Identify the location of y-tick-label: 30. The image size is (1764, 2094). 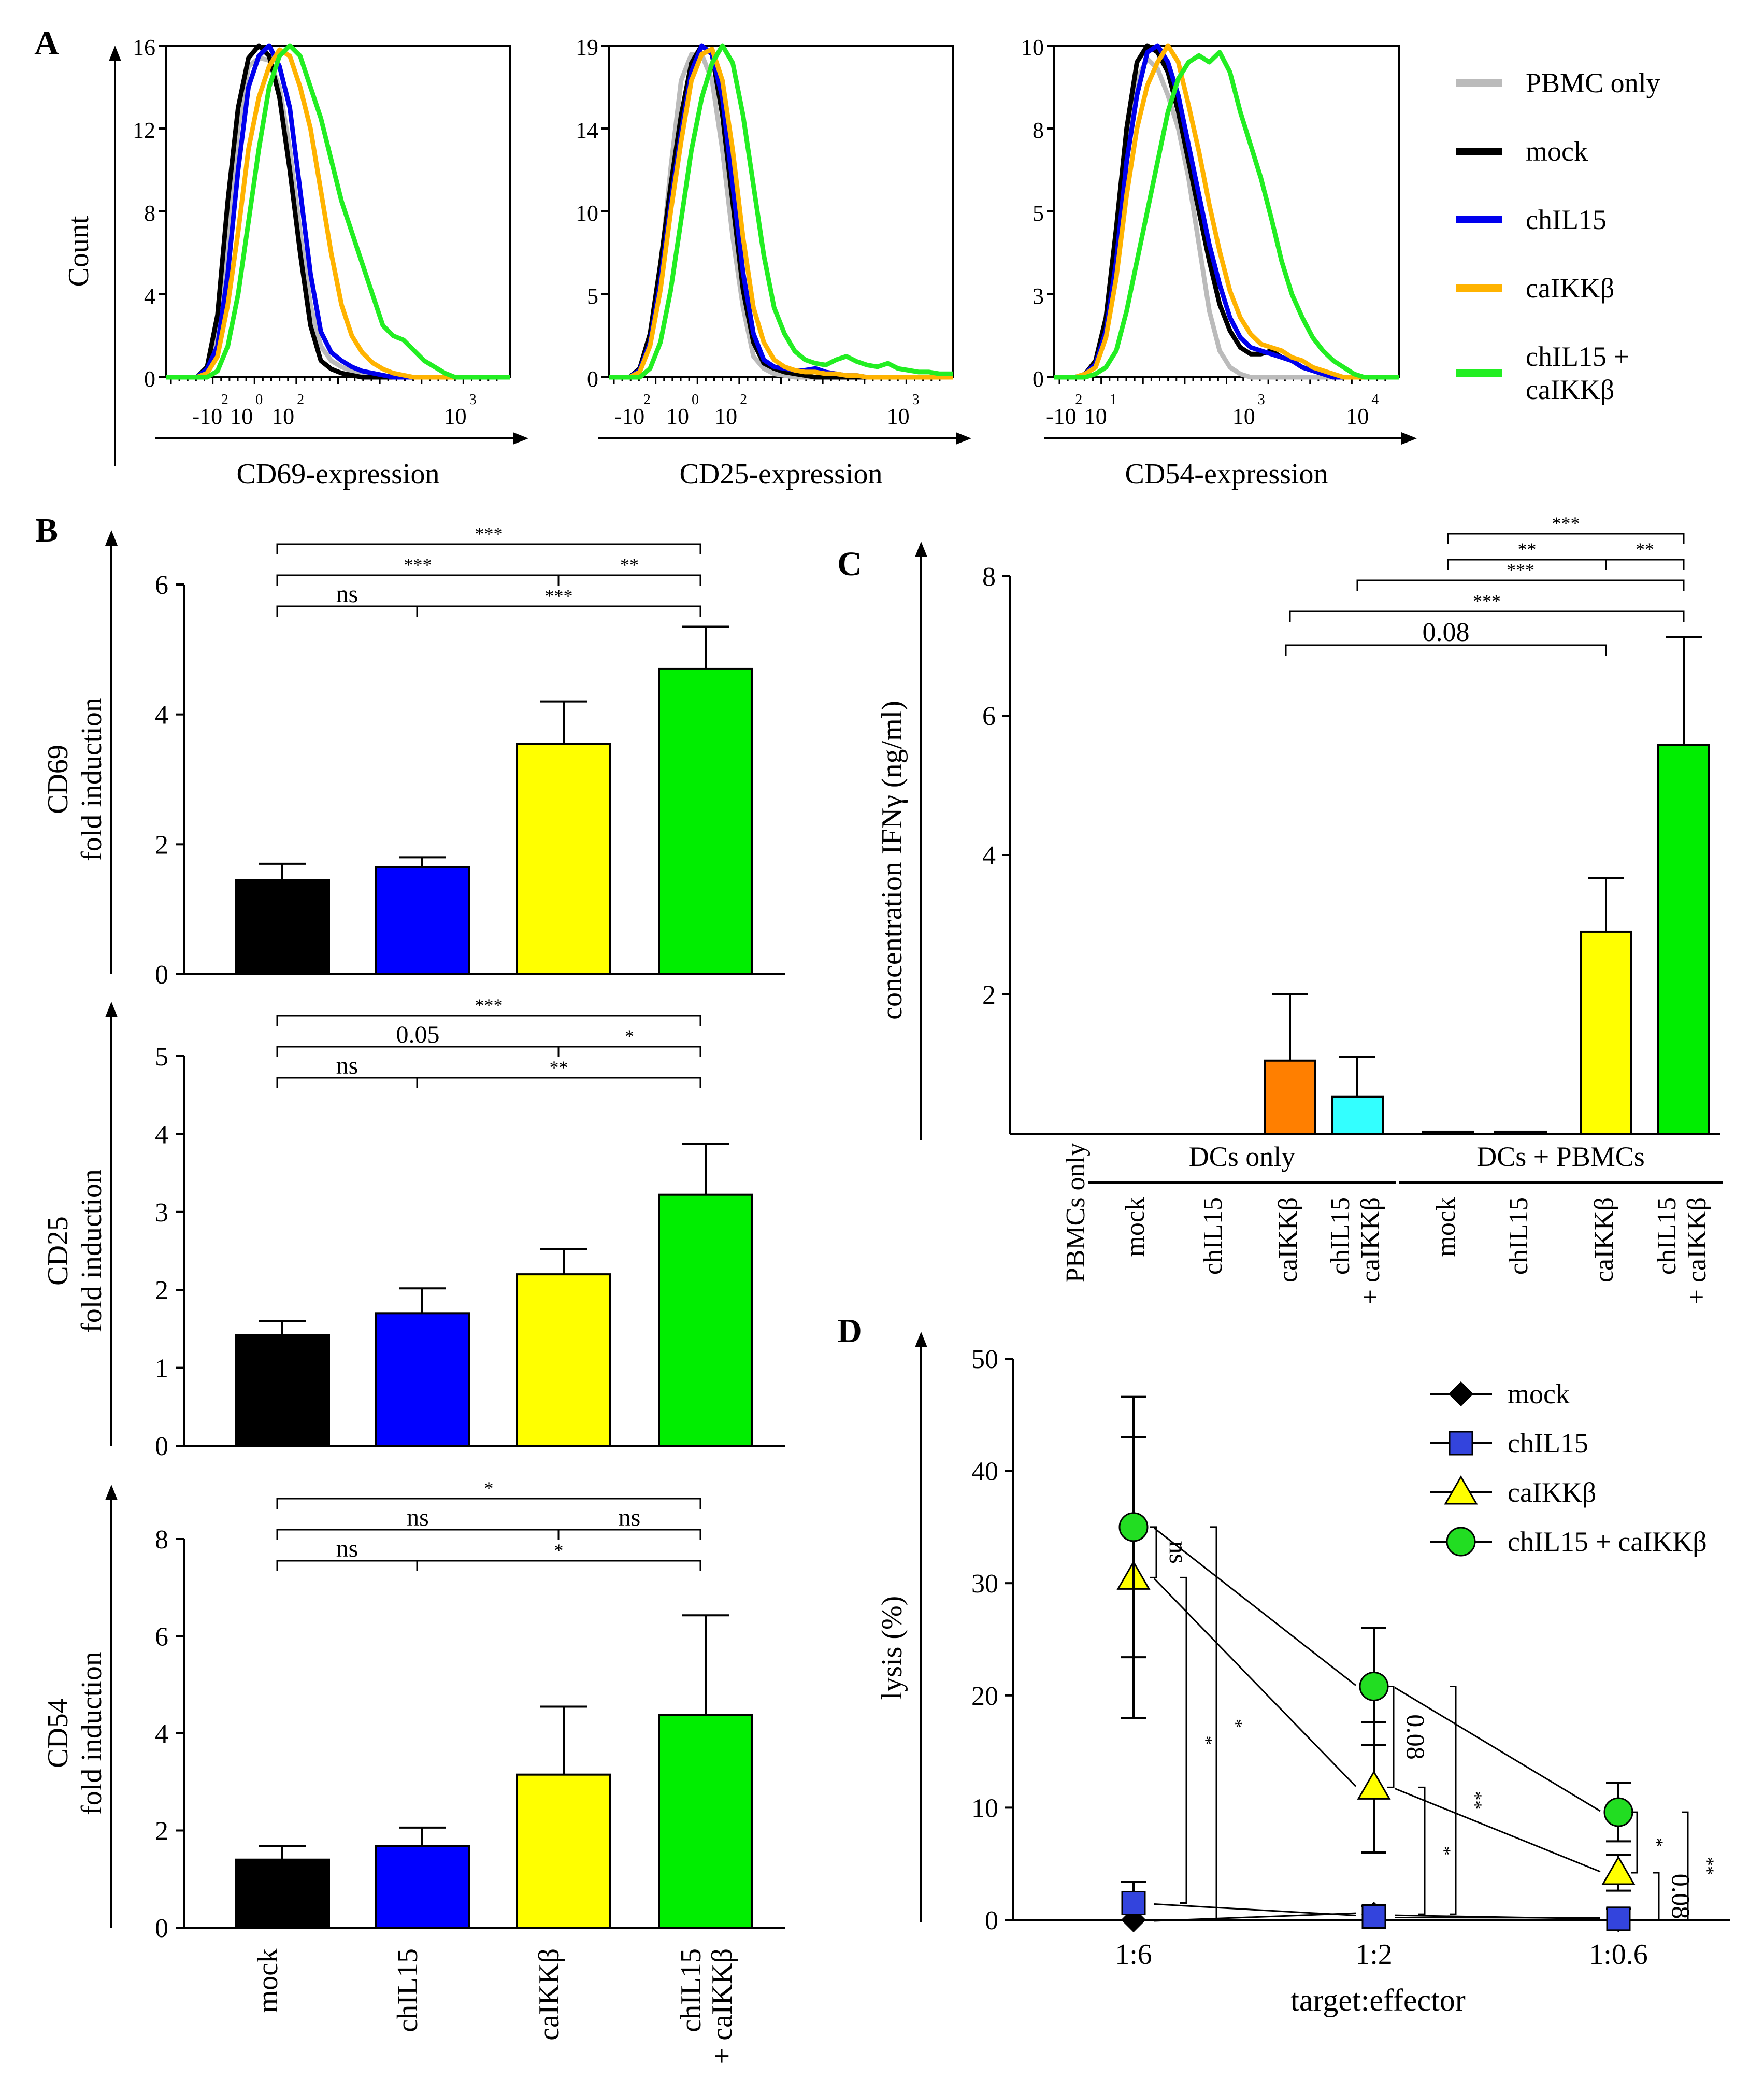
(984, 1584).